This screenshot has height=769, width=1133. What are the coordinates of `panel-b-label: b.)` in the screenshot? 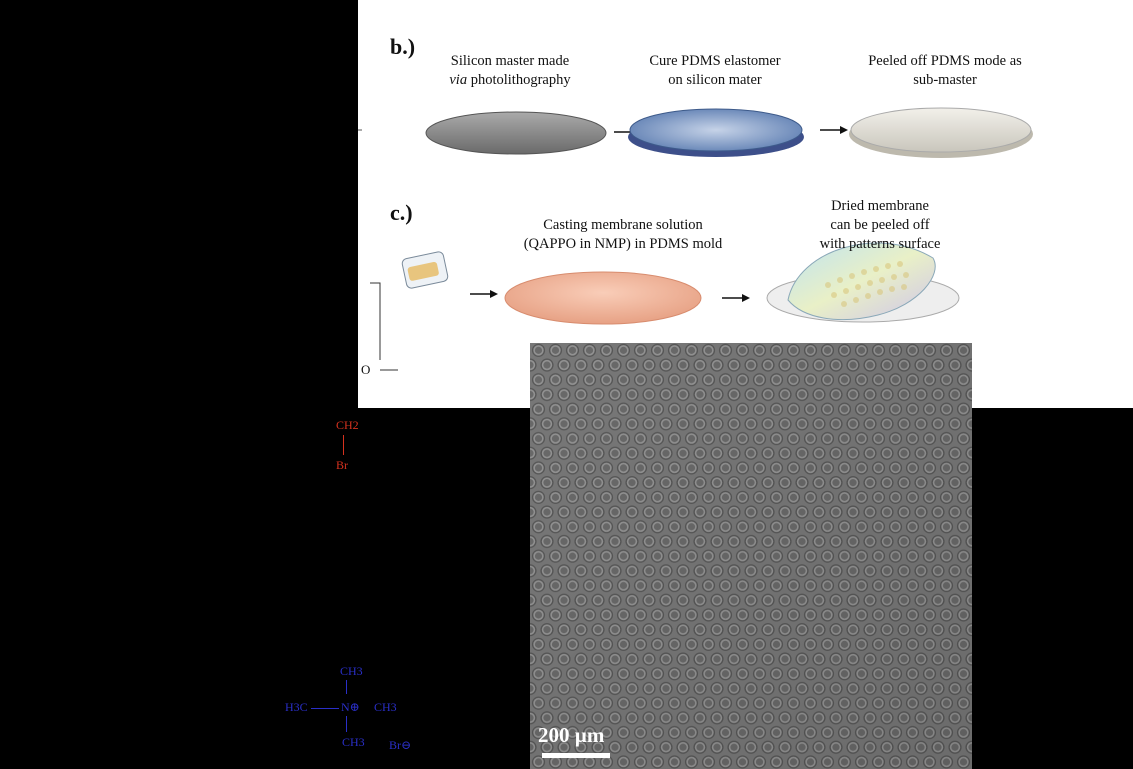 It's located at (403, 46).